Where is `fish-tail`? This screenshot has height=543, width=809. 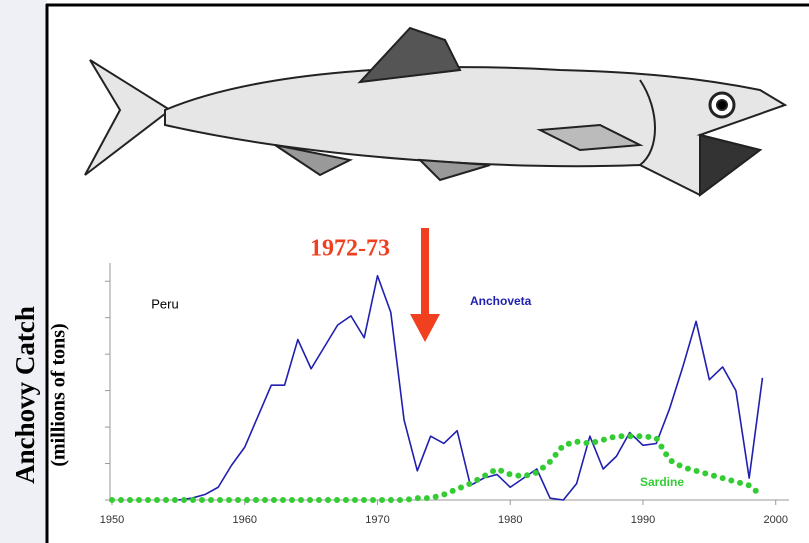 fish-tail is located at coordinates (128, 117).